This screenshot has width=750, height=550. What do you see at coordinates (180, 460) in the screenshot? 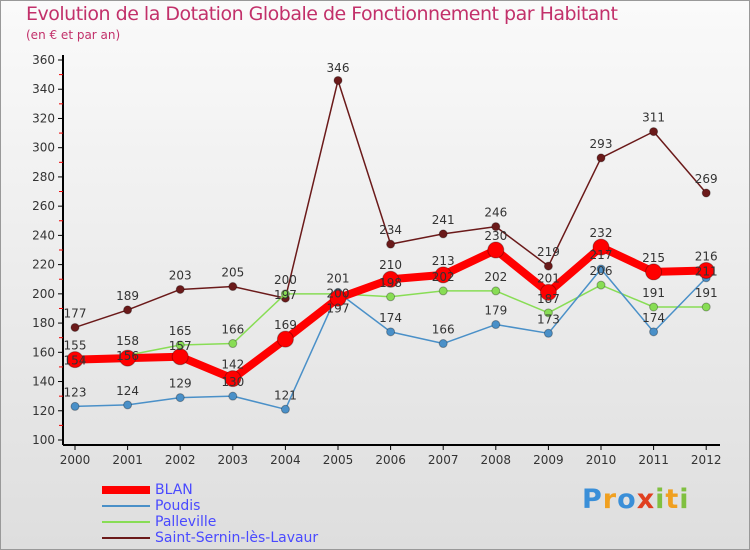
I see `x-tick-label: 2002` at bounding box center [180, 460].